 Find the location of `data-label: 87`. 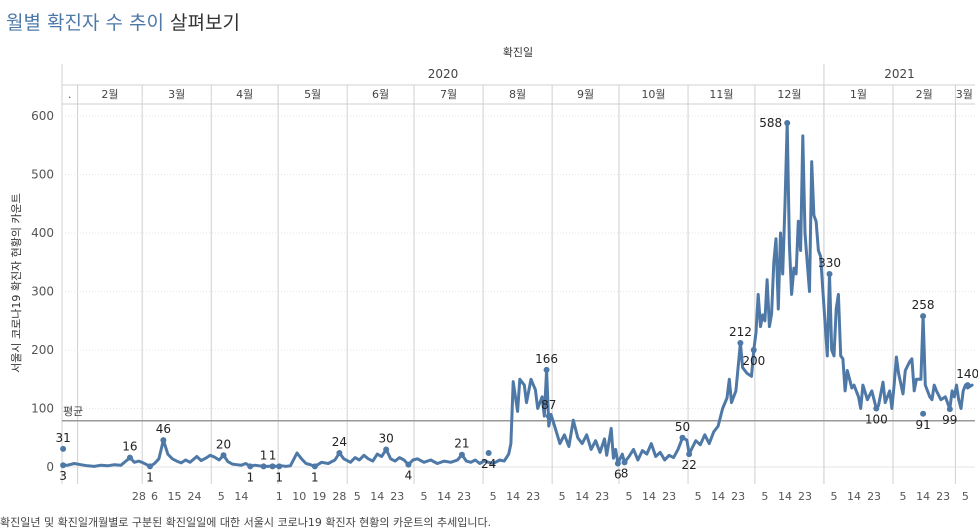

data-label: 87 is located at coordinates (548, 405).